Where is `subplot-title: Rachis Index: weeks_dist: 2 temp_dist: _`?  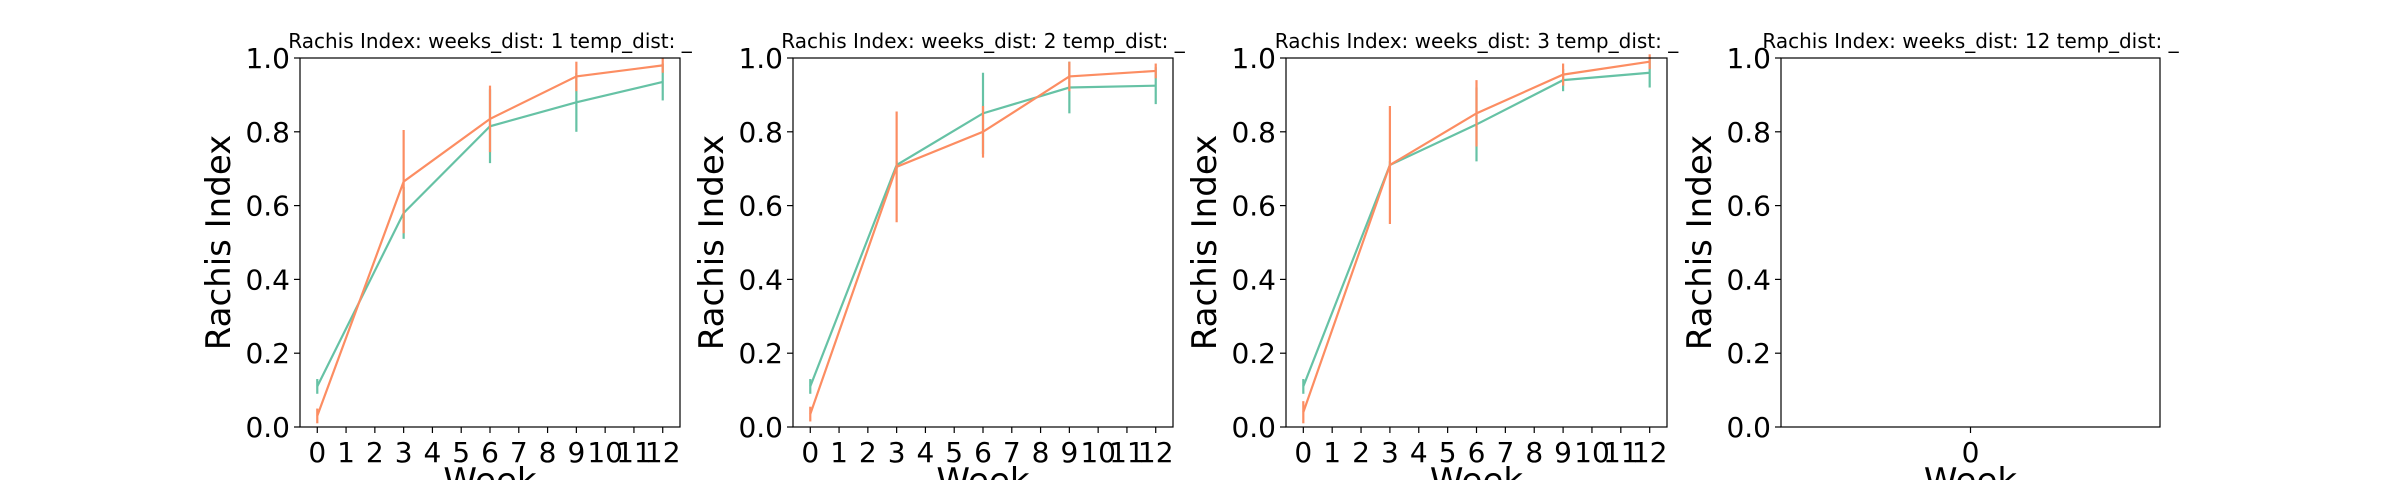 subplot-title: Rachis Index: weeks_dist: 2 temp_dist: _ is located at coordinates (983, 41).